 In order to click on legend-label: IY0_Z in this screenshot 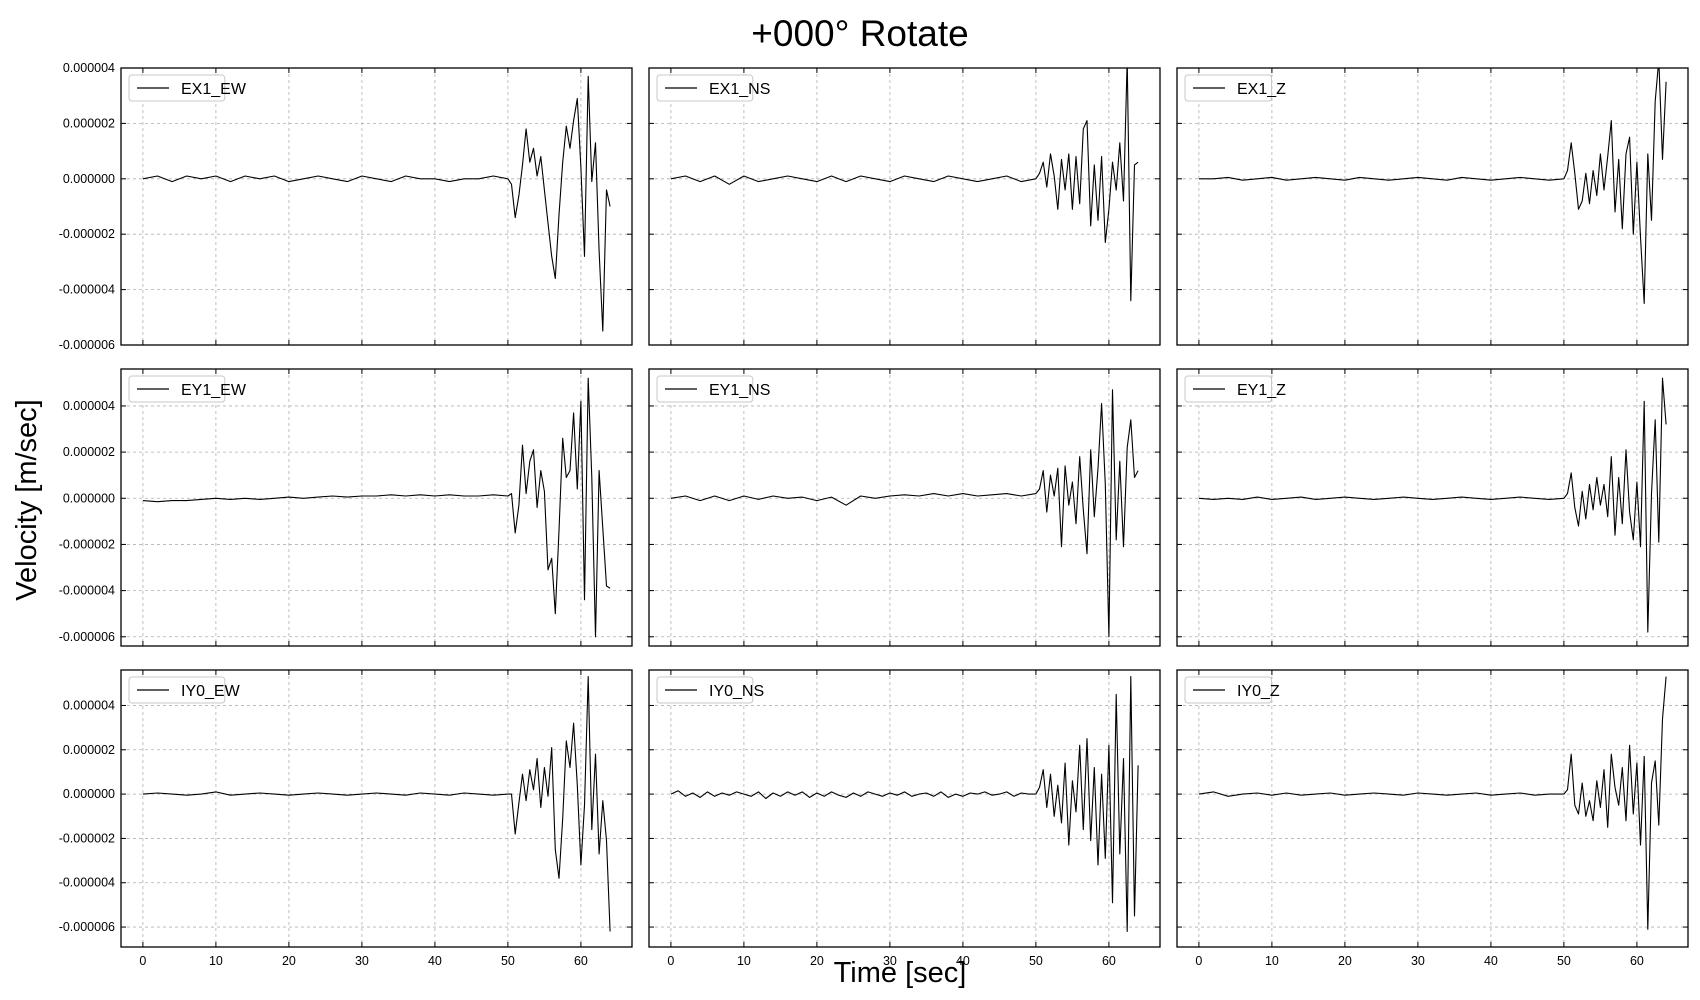, I will do `click(1258, 691)`.